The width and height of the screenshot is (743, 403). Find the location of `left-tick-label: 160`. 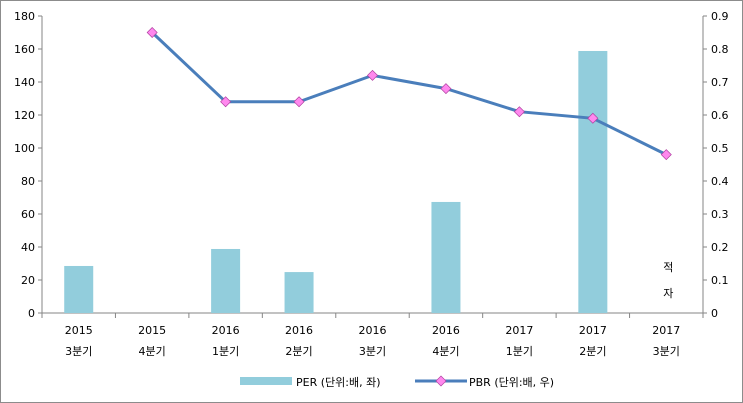

left-tick-label: 160 is located at coordinates (24, 49).